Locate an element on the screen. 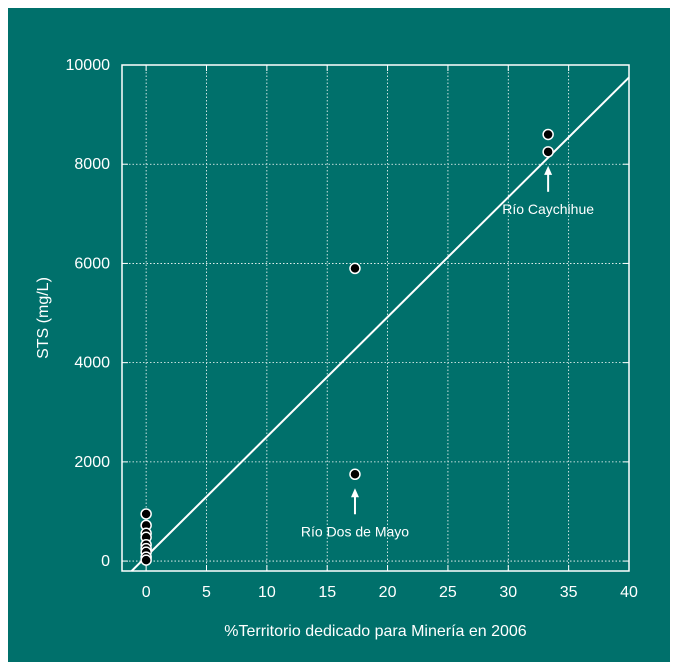 The height and width of the screenshot is (672, 678). x-tick-label: 30 is located at coordinates (508, 592).